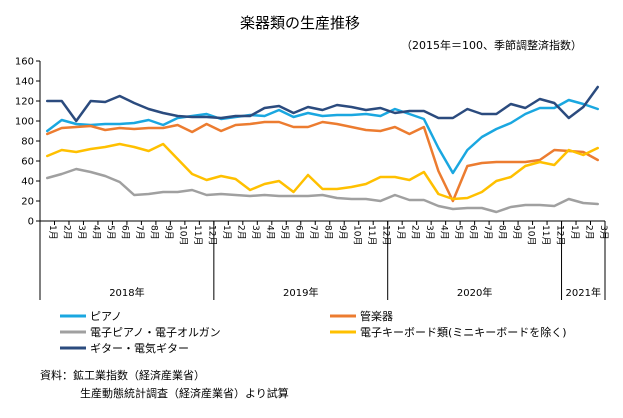 This screenshot has height=418, width=623. Describe the element at coordinates (474, 292) in the screenshot. I see `year-label: 2020年` at that location.